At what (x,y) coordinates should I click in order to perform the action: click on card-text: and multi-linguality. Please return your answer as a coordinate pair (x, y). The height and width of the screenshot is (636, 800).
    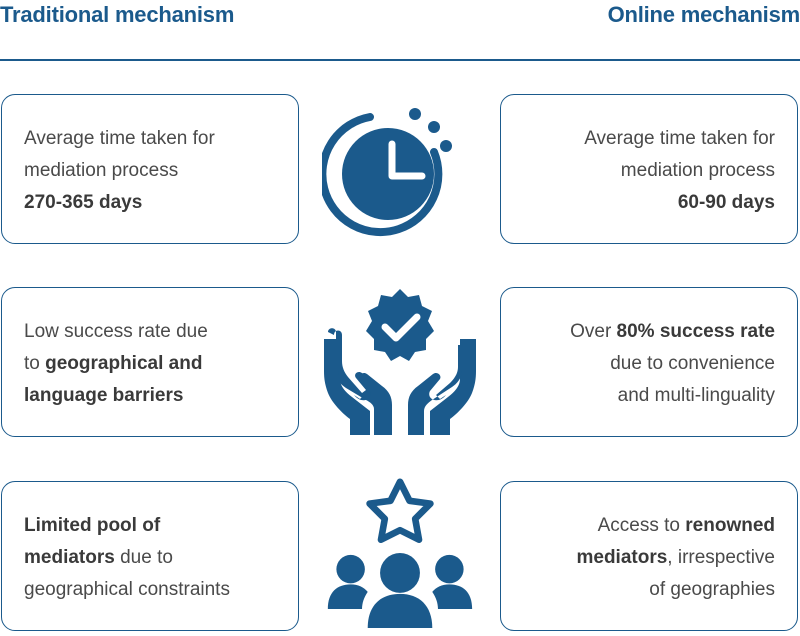
    Looking at the image, I should click on (696, 395).